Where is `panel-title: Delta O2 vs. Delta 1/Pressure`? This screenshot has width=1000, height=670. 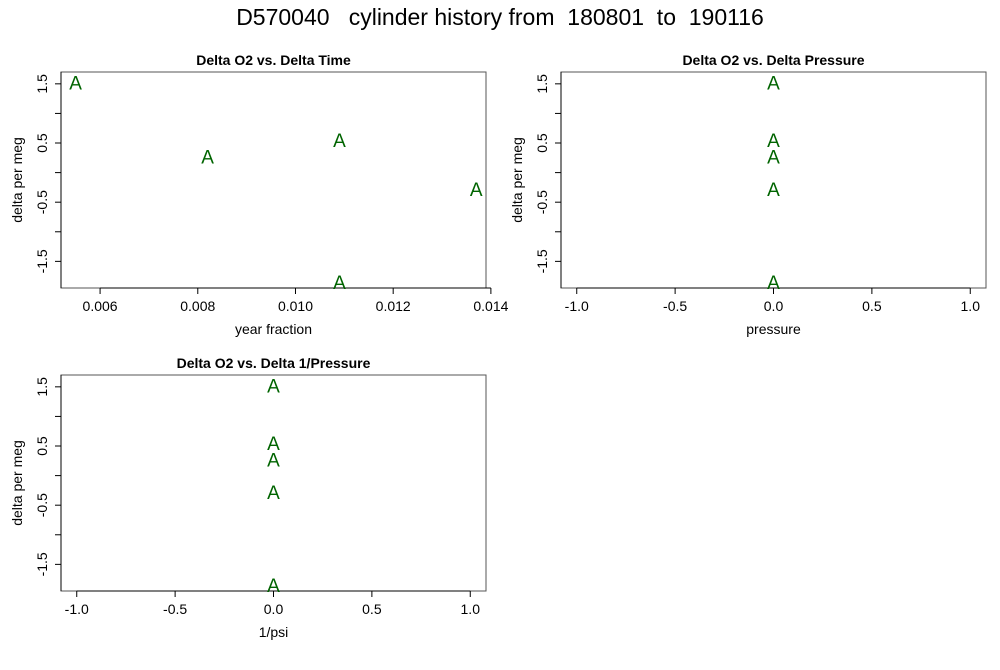 panel-title: Delta O2 vs. Delta 1/Pressure is located at coordinates (274, 363).